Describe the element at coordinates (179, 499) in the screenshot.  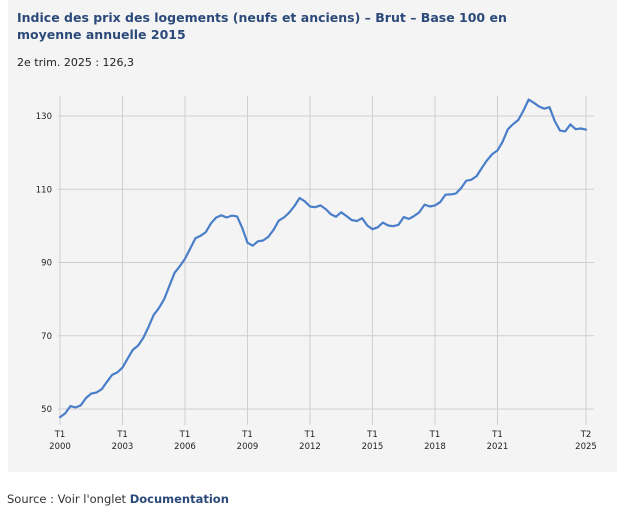
I see `documentation-link: Documentation` at that location.